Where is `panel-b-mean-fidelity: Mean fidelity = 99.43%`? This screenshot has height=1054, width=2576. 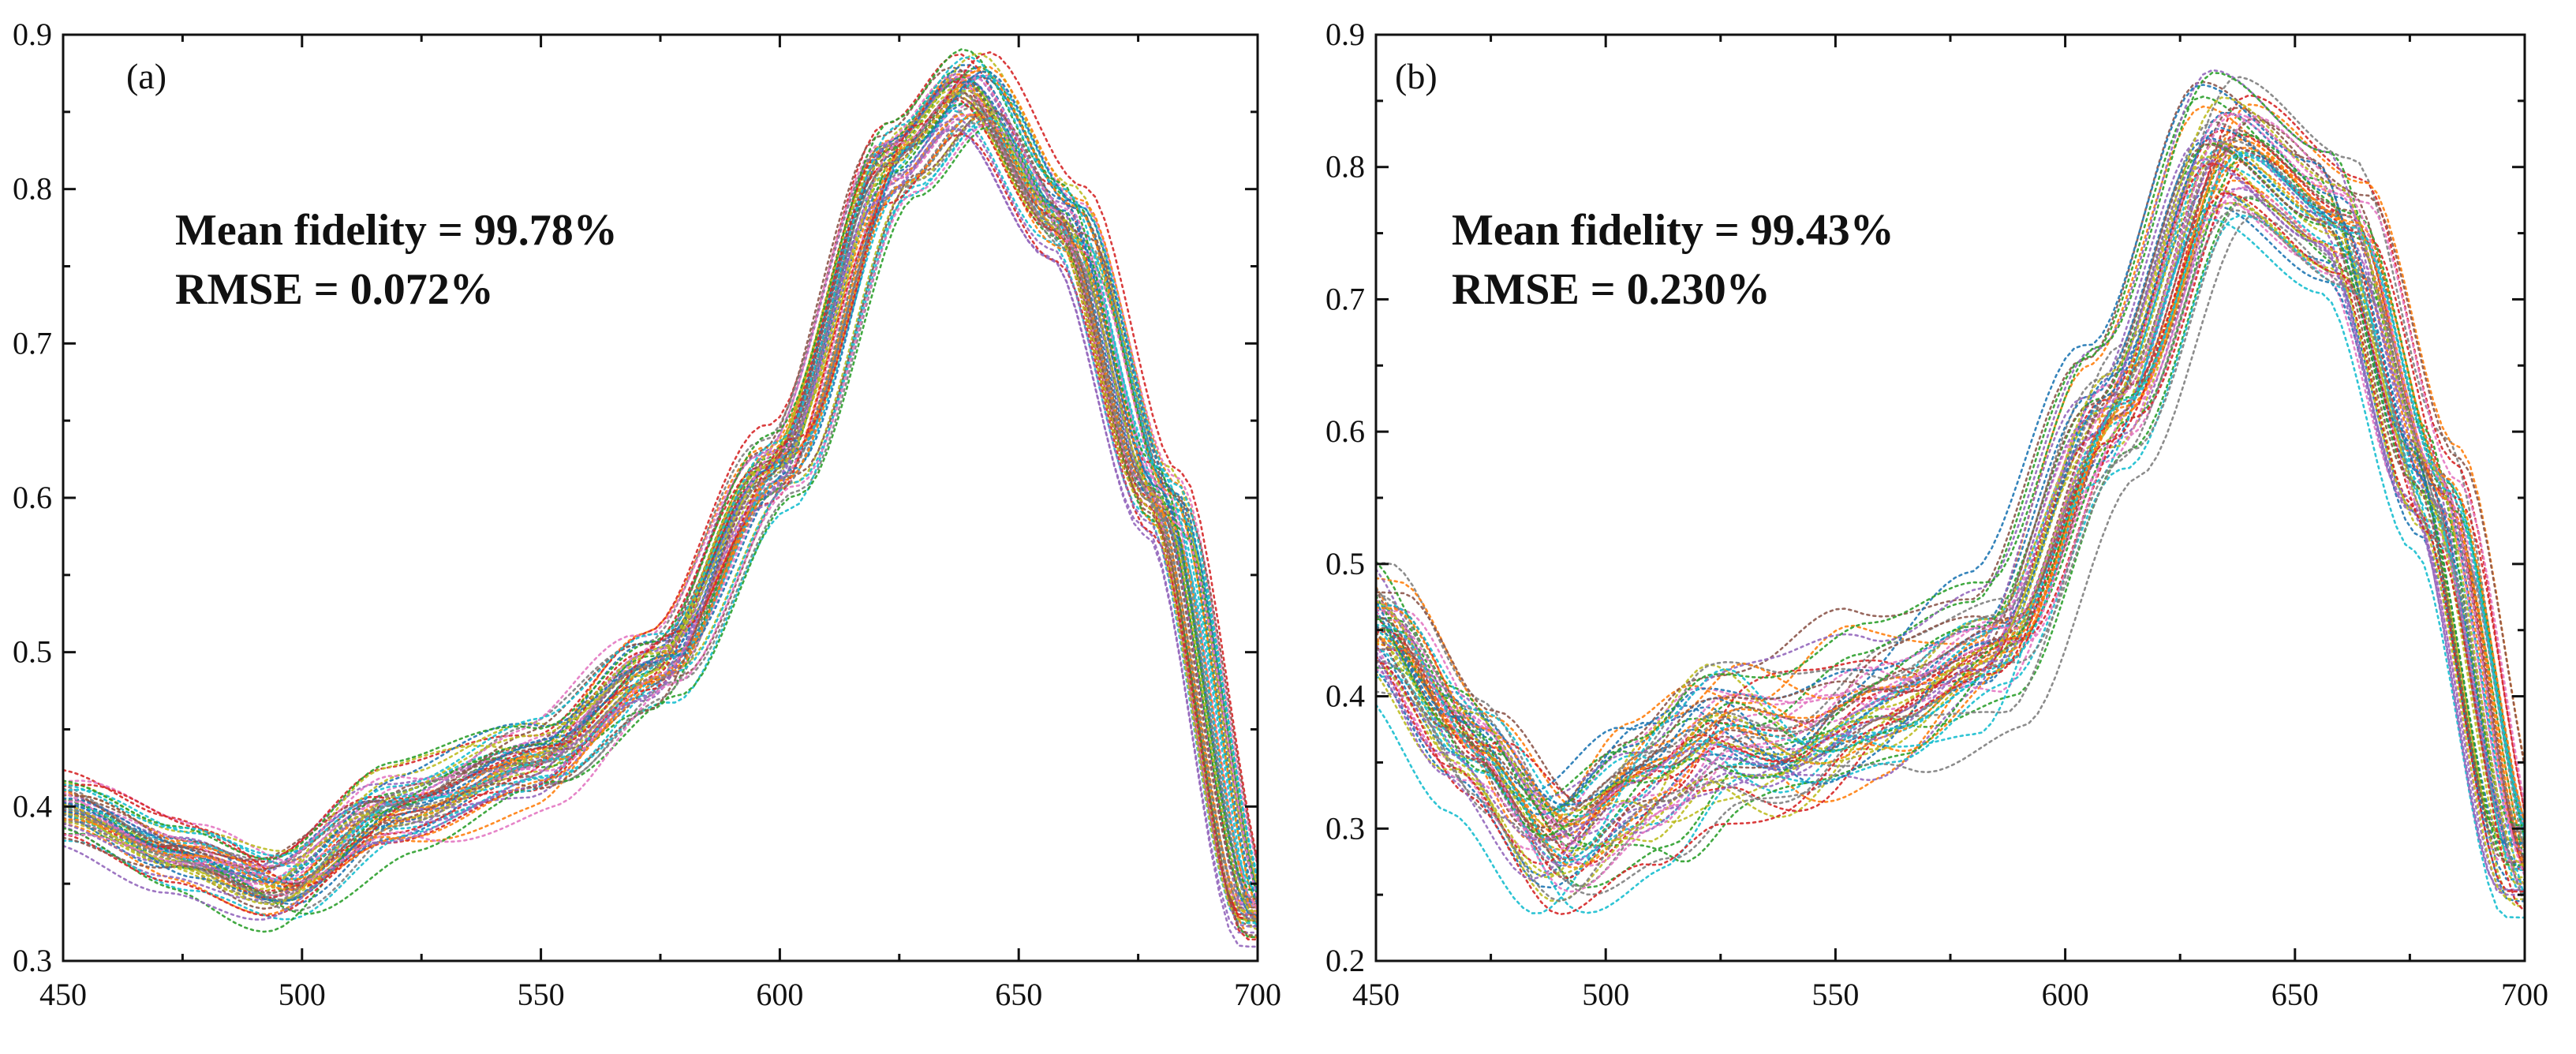 panel-b-mean-fidelity: Mean fidelity = 99.43% is located at coordinates (1673, 231).